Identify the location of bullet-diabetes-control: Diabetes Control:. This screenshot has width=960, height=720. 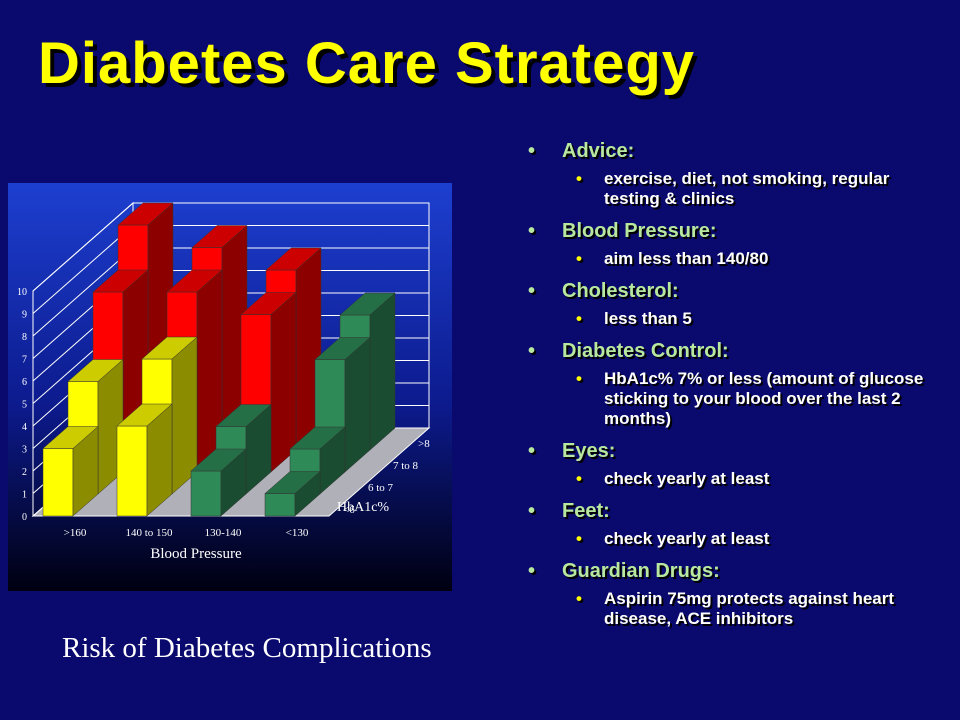
(738, 351).